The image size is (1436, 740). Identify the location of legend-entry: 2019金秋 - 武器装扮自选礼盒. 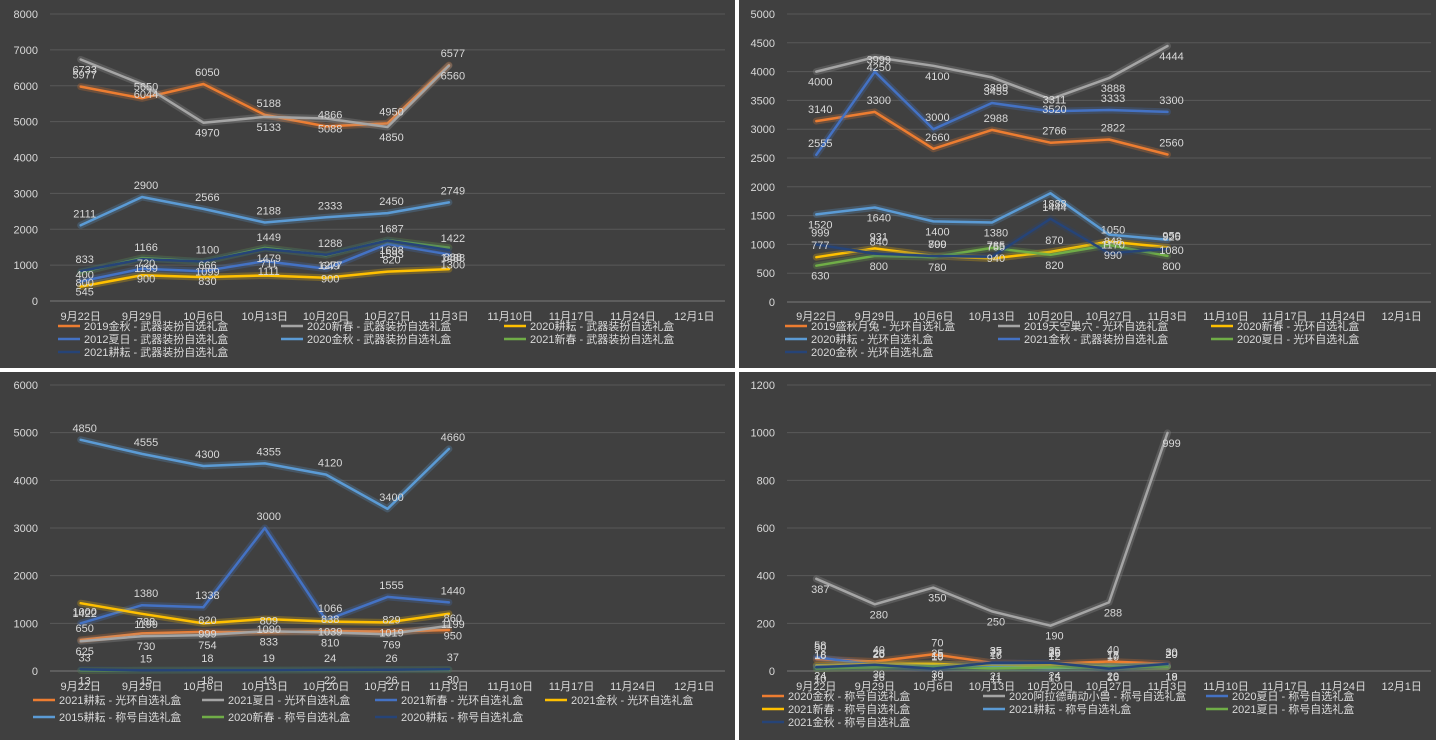
(156, 326).